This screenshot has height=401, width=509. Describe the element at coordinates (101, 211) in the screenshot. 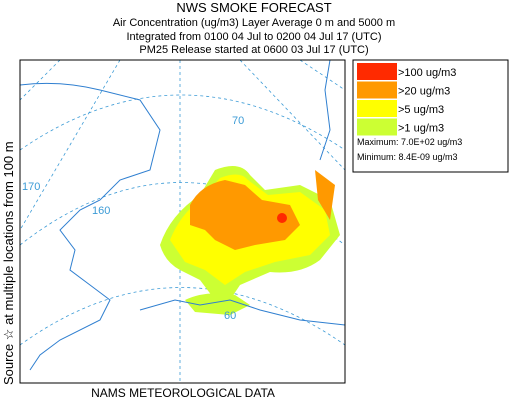

I see `graticule-label: 160` at that location.